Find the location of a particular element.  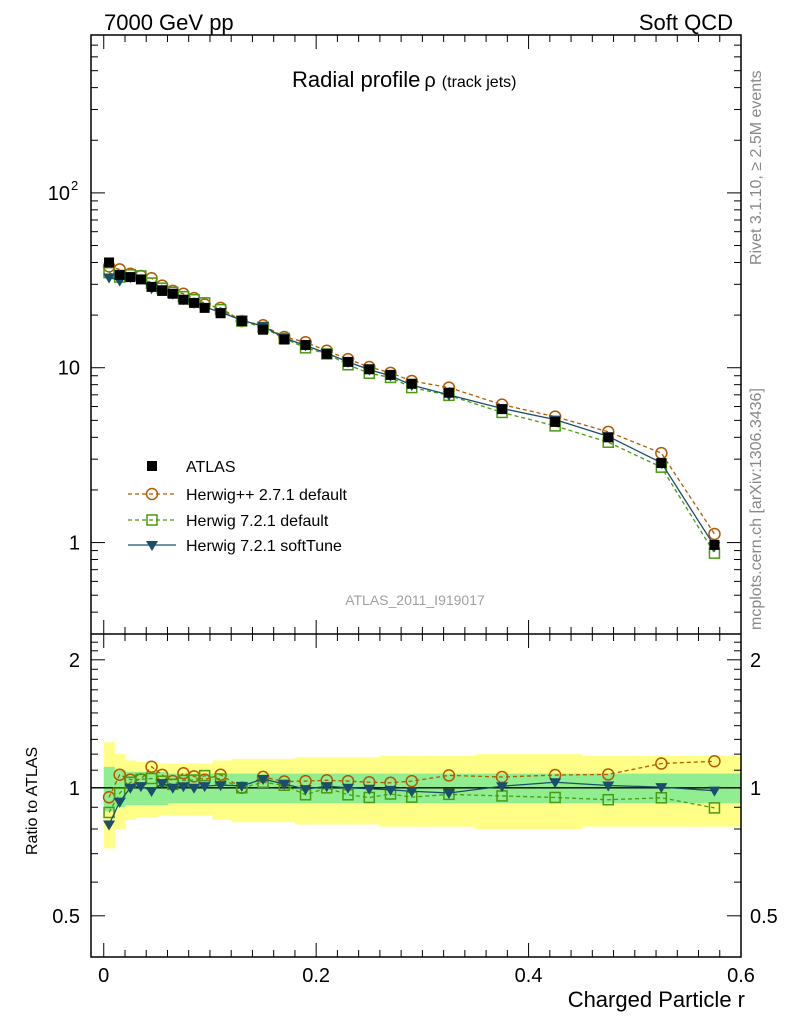

ratio-y-axis-label: Ratio to ATLAS is located at coordinates (32, 801).